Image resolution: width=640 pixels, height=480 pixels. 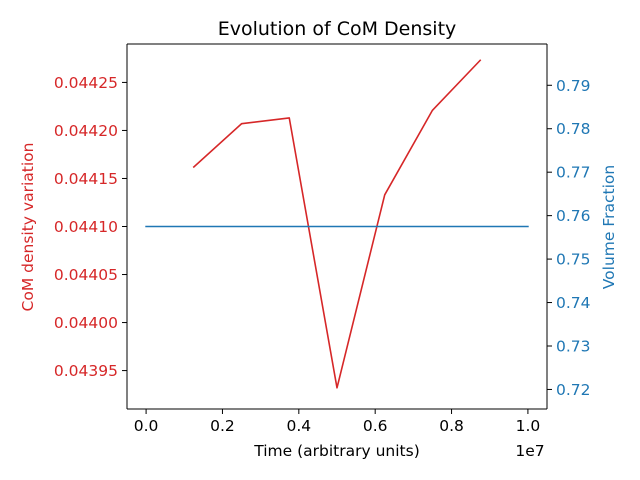 I want to click on right-y-tick-label: 0.76, so click(x=573, y=216).